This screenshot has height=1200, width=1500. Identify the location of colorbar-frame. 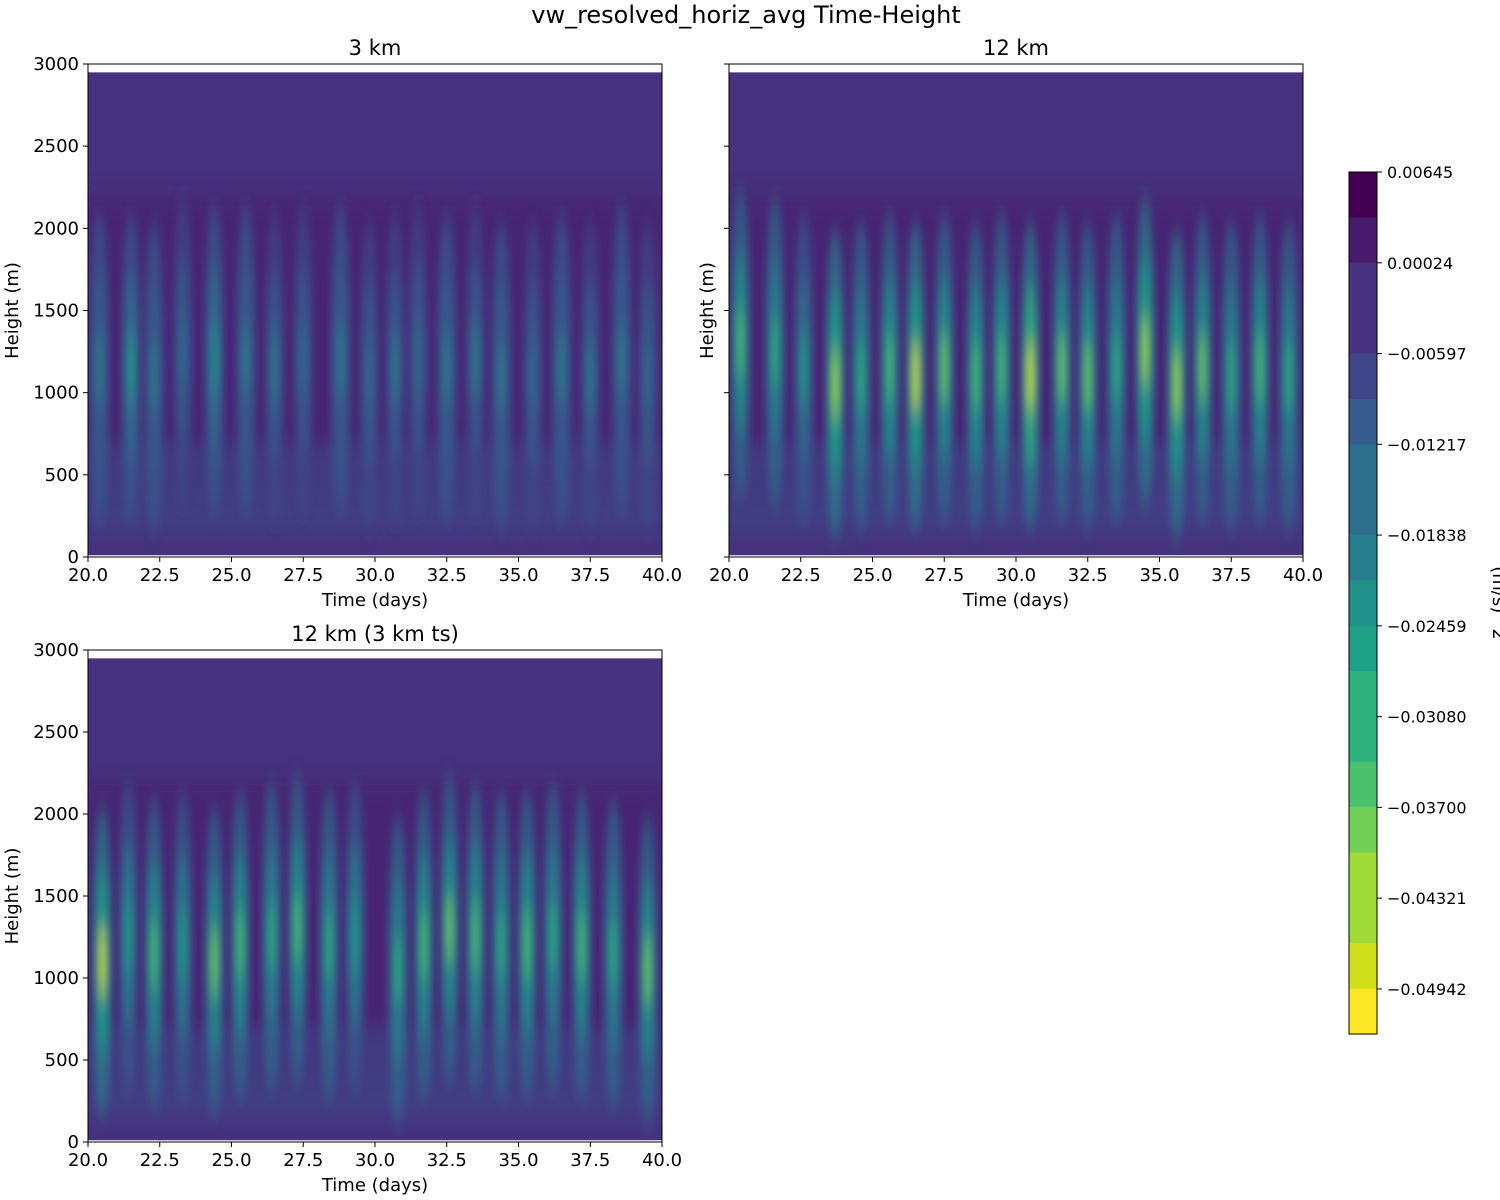
(1363, 603).